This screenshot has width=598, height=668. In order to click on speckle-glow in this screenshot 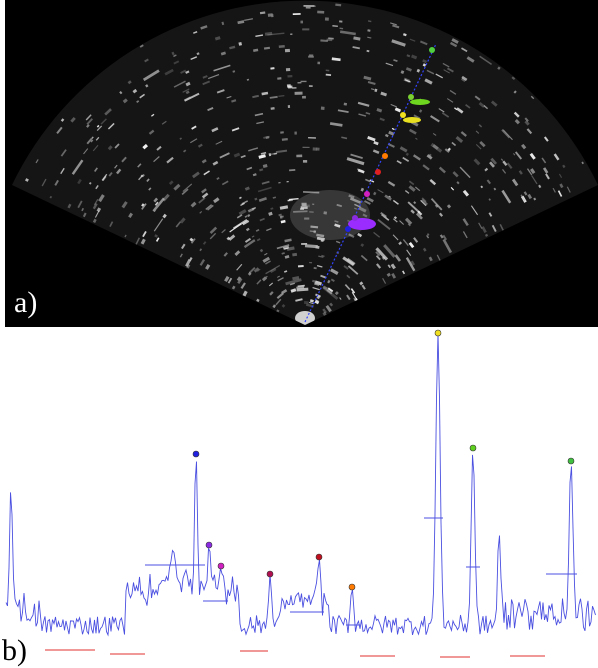, I will do `click(305, 318)`.